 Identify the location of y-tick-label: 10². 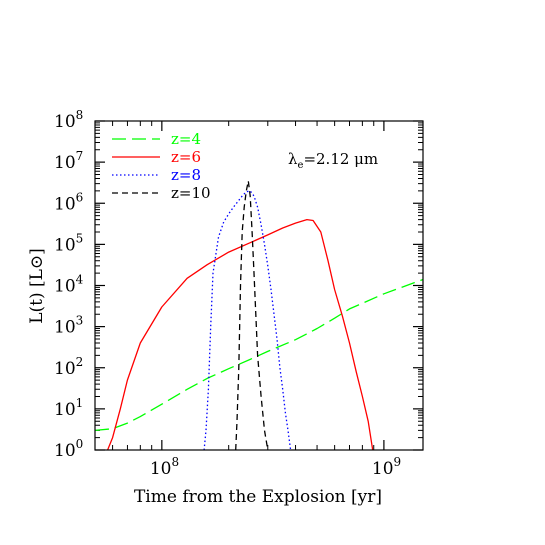
(68, 367).